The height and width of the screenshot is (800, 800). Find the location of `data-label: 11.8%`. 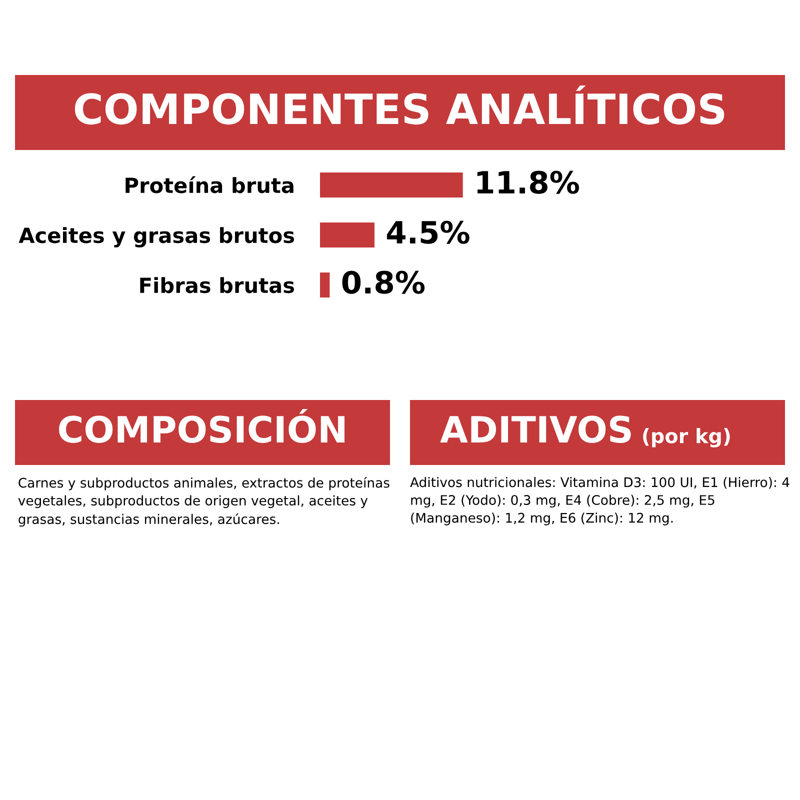

data-label: 11.8% is located at coordinates (528, 182).